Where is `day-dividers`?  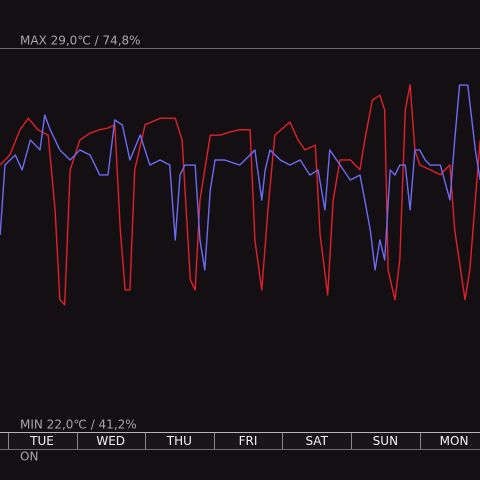 day-dividers is located at coordinates (214, 441).